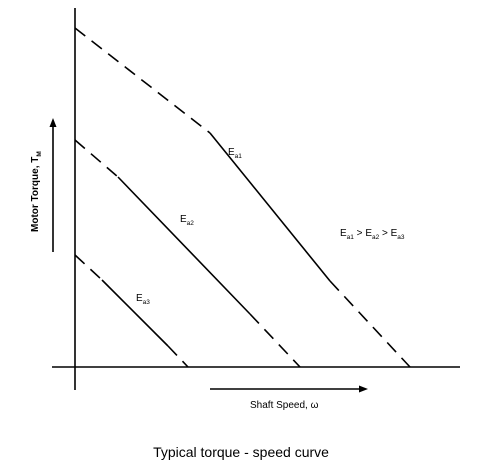 The height and width of the screenshot is (468, 482). Describe the element at coordinates (184, 245) in the screenshot. I see `curve-ea2-solid` at that location.